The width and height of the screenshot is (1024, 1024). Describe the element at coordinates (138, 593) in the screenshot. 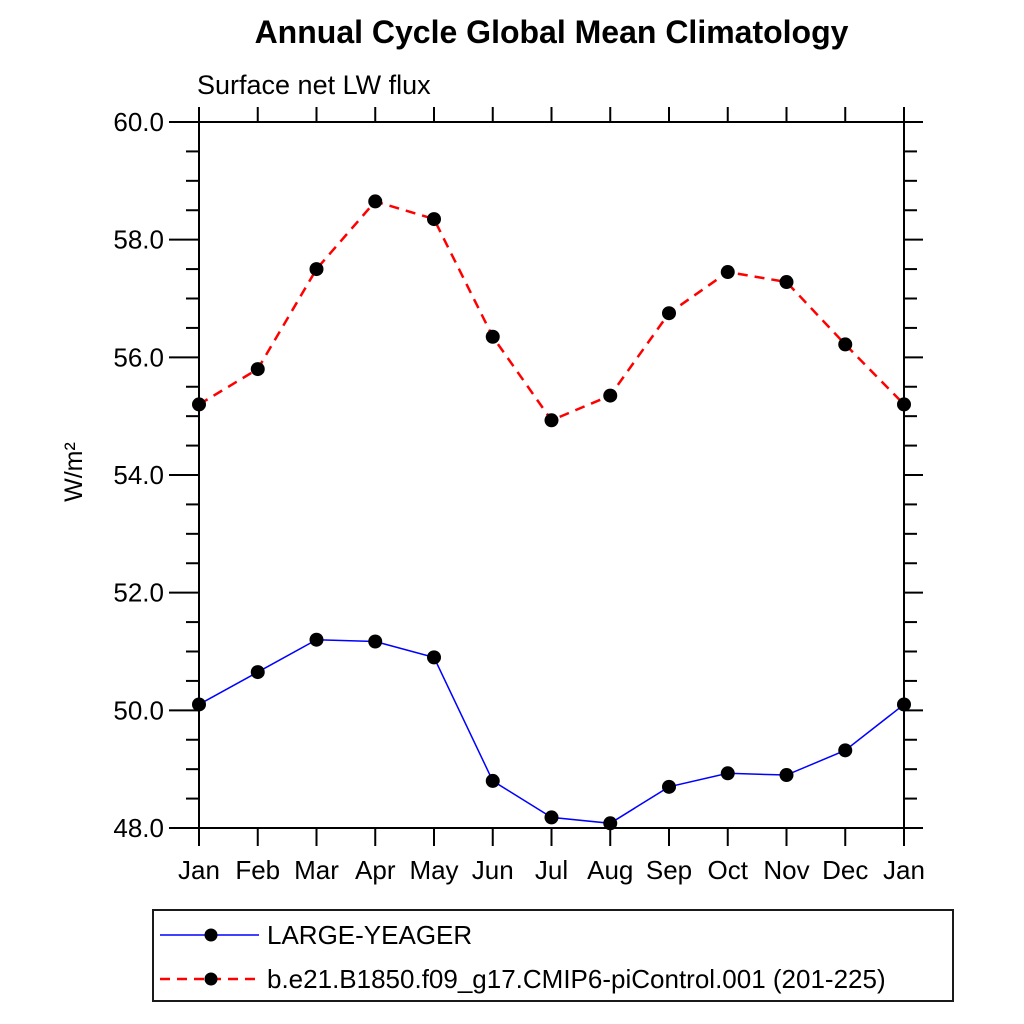

I see `y-tick-label: 52.0` at that location.